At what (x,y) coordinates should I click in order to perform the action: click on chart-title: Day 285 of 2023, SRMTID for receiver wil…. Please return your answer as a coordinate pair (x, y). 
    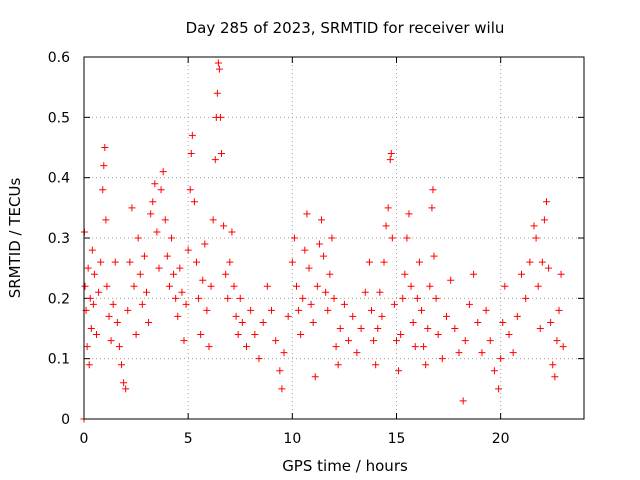
    Looking at the image, I should click on (345, 28).